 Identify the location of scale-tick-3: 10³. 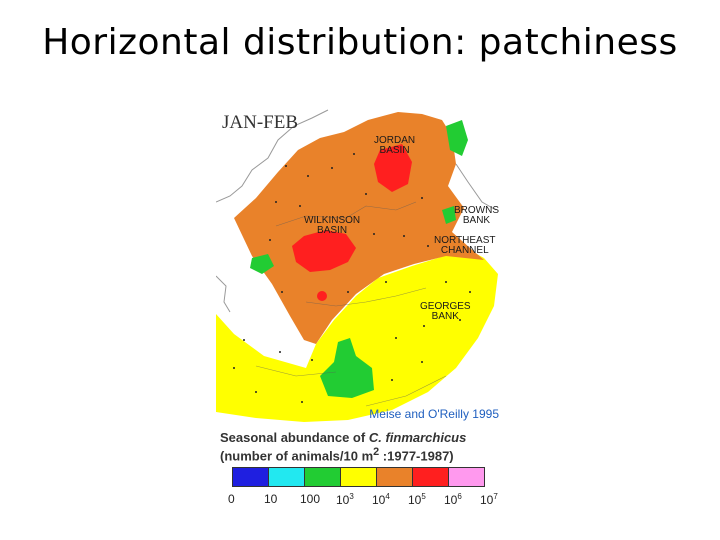
(345, 499).